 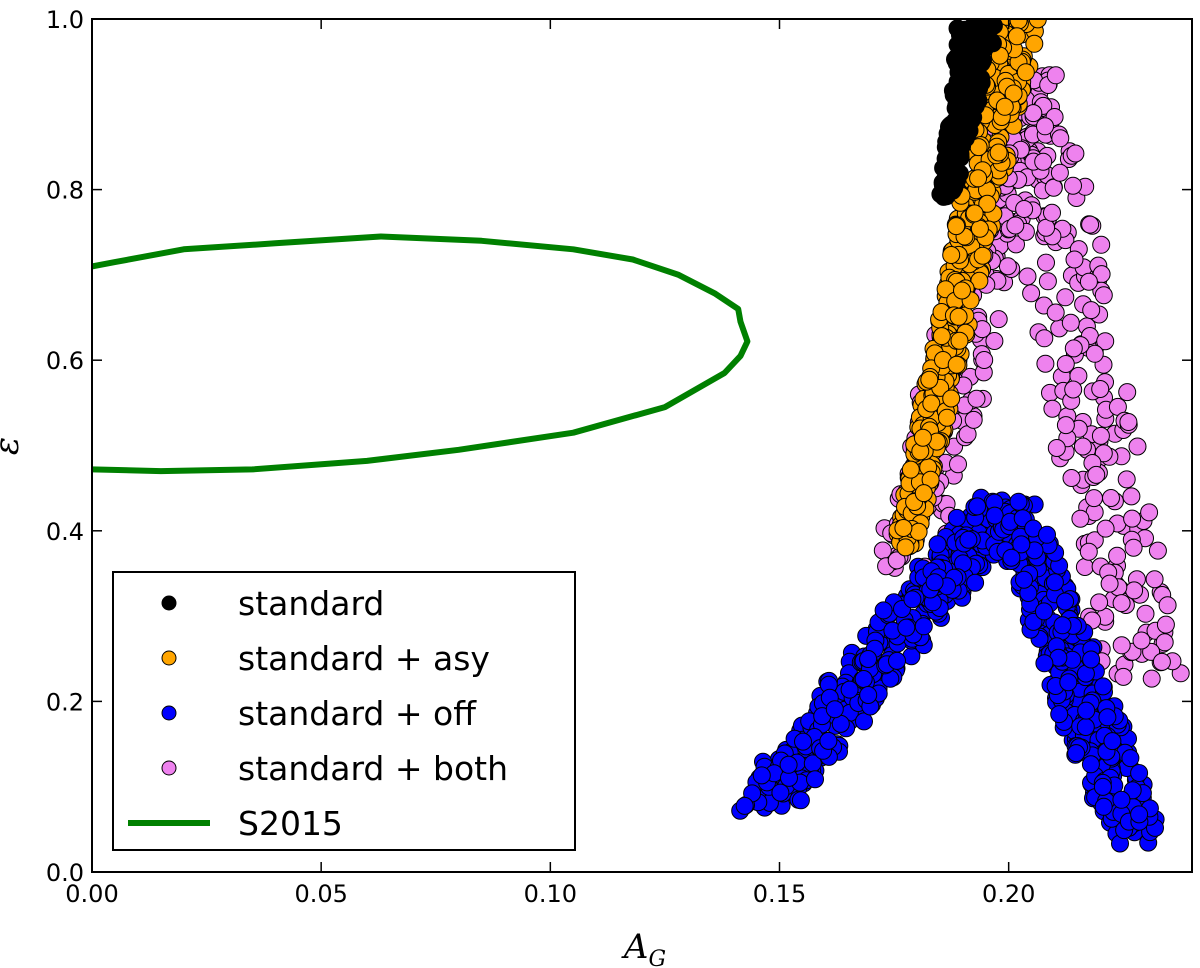 What do you see at coordinates (364, 658) in the screenshot?
I see `legend-label-standard-asy: standard + asy` at bounding box center [364, 658].